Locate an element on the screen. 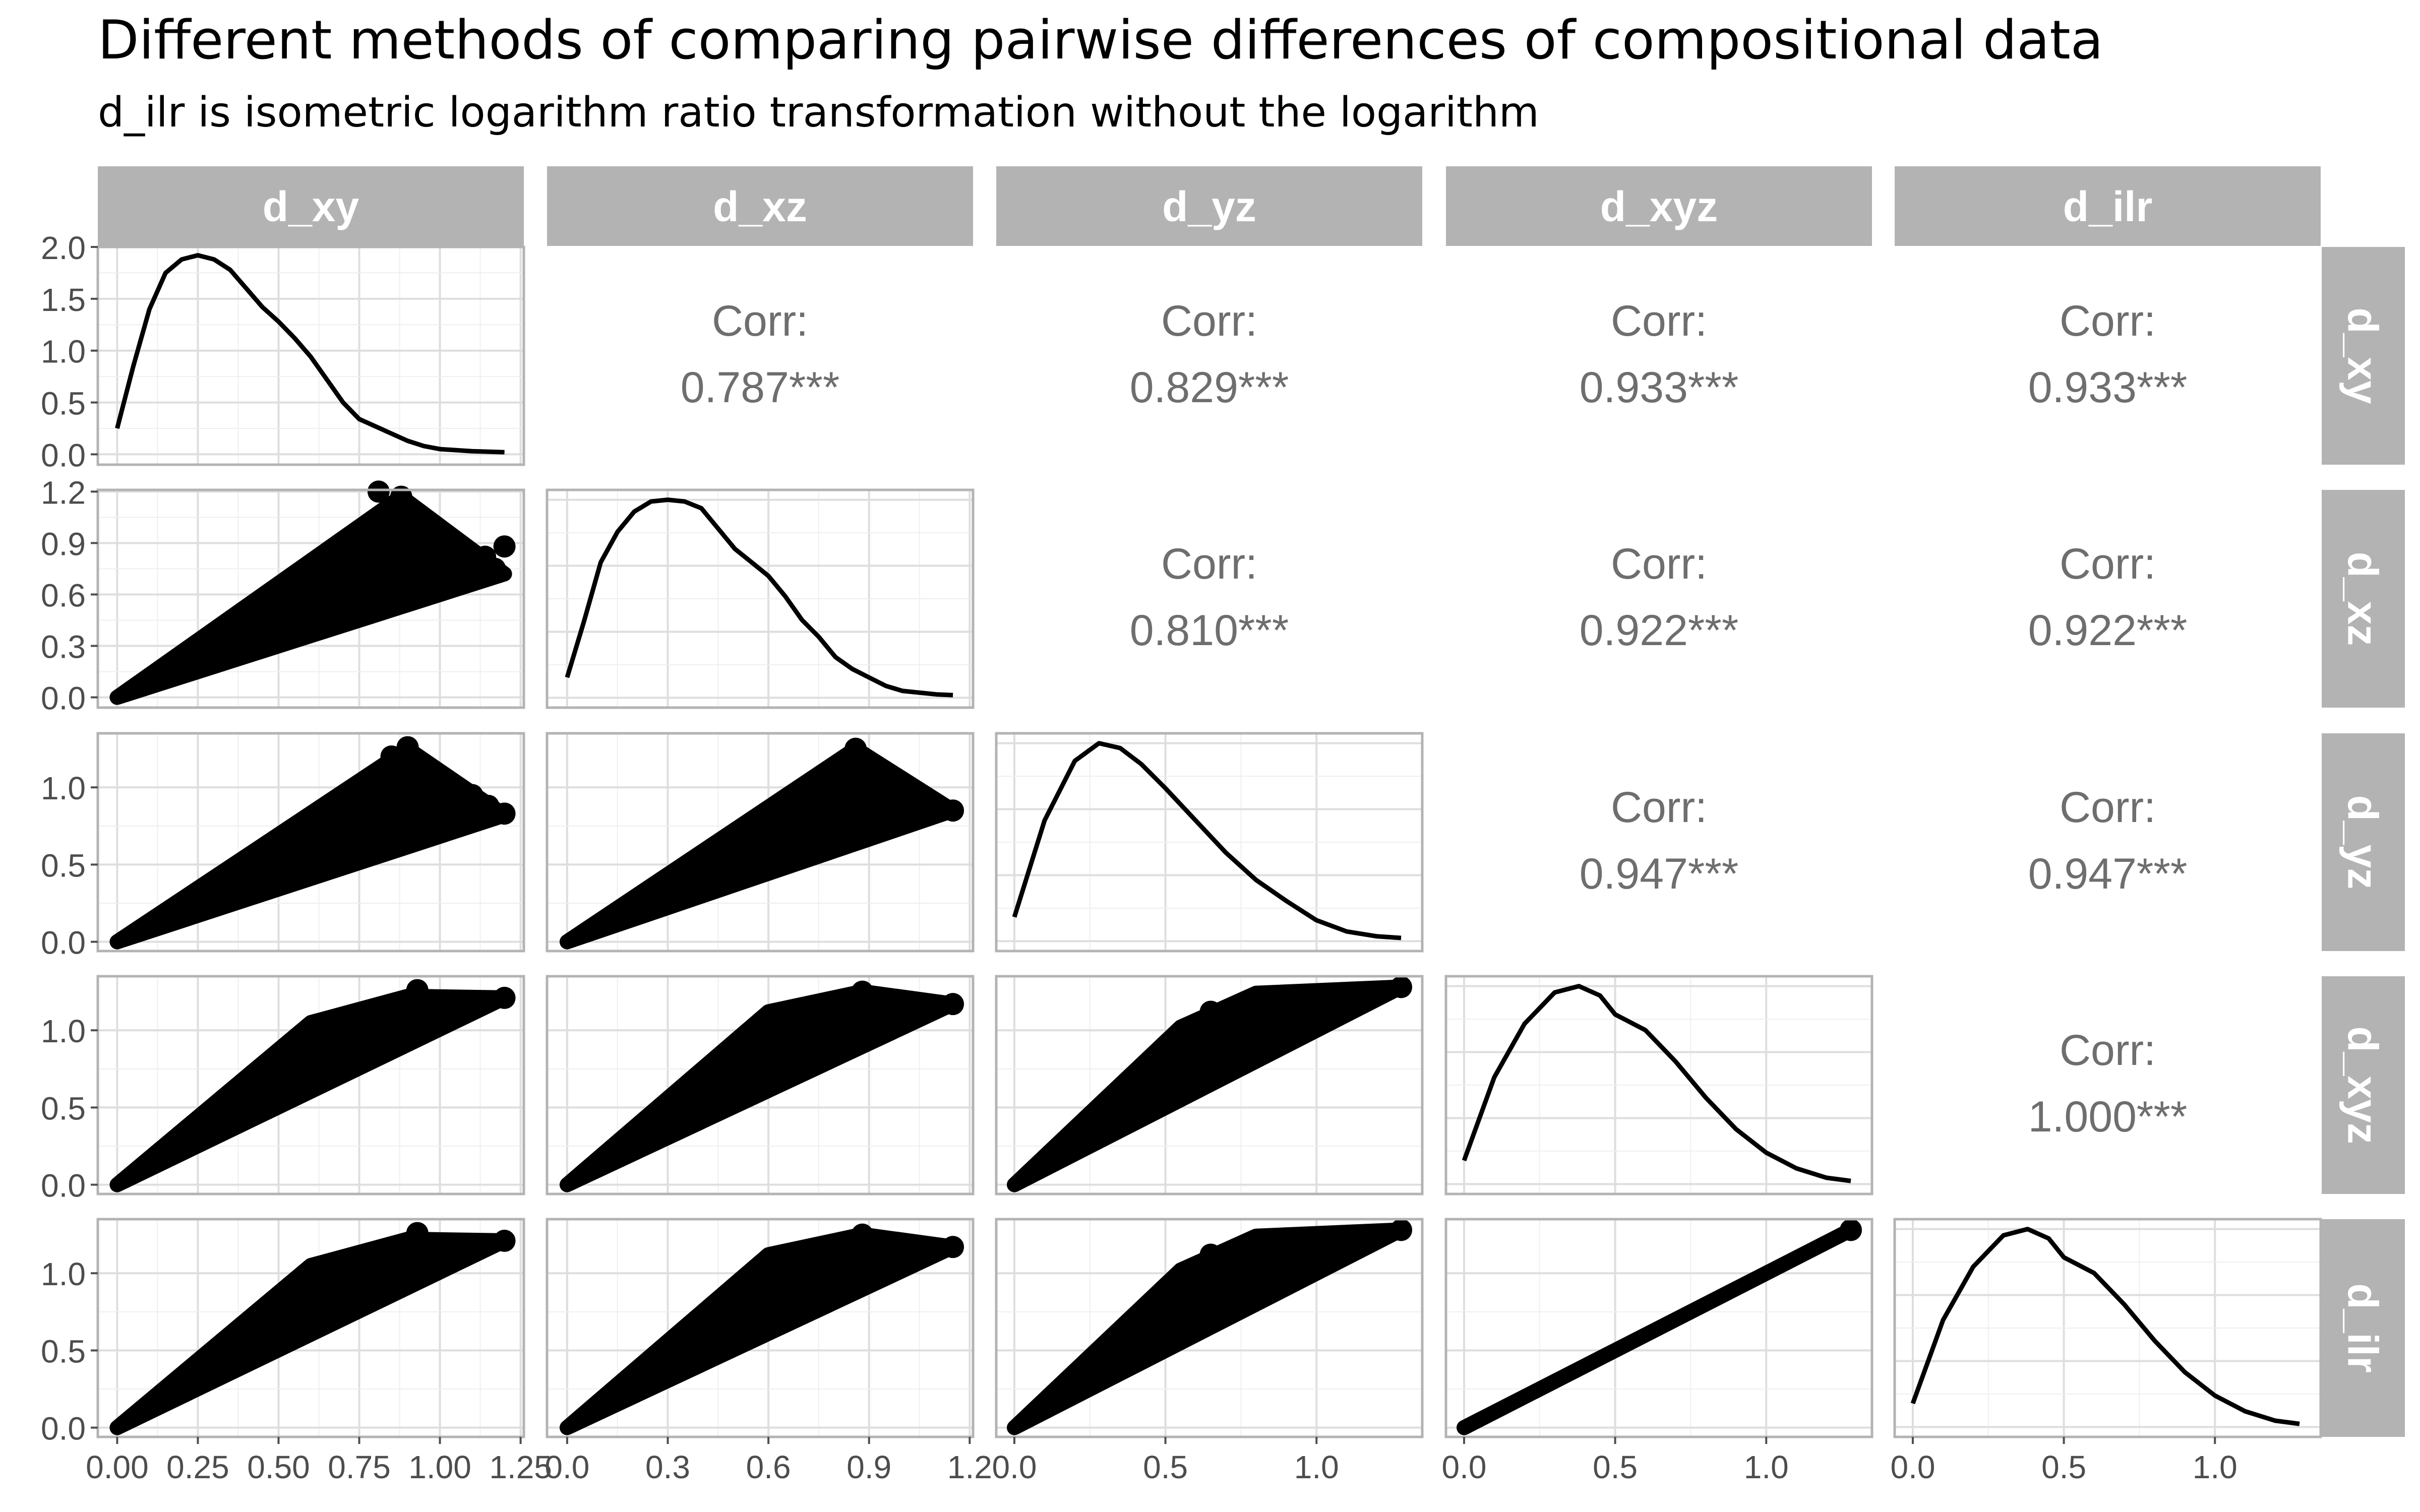  density-line-d_xy is located at coordinates (310, 354).